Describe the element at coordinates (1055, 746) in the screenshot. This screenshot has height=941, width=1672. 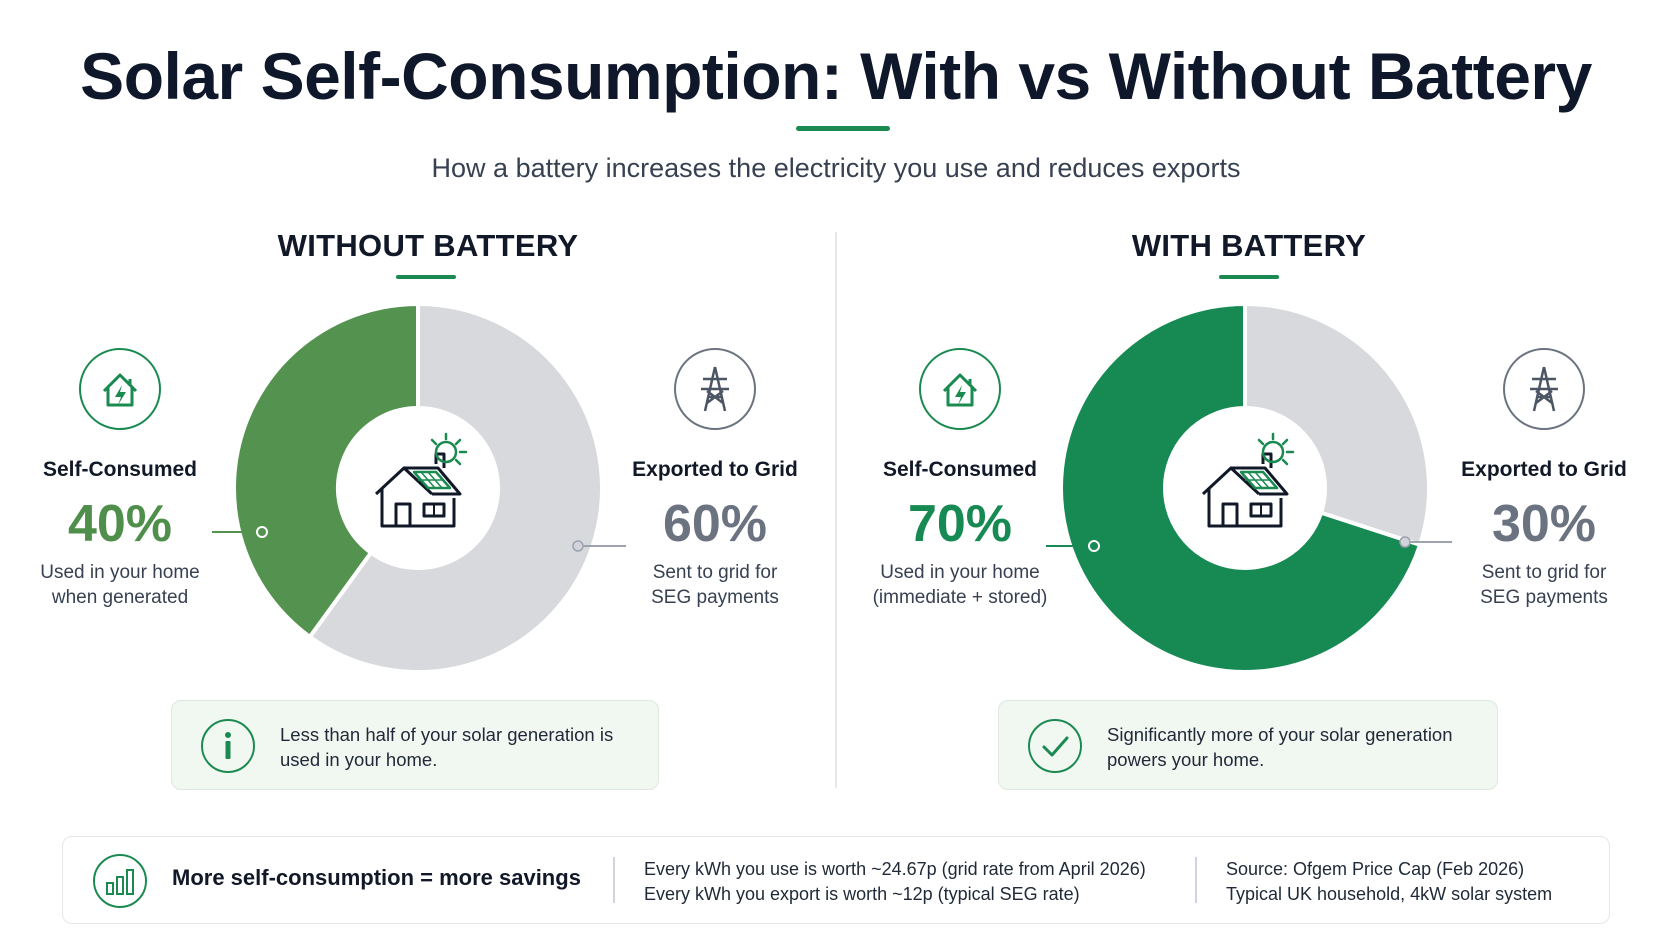
I see `checkmark-icon` at that location.